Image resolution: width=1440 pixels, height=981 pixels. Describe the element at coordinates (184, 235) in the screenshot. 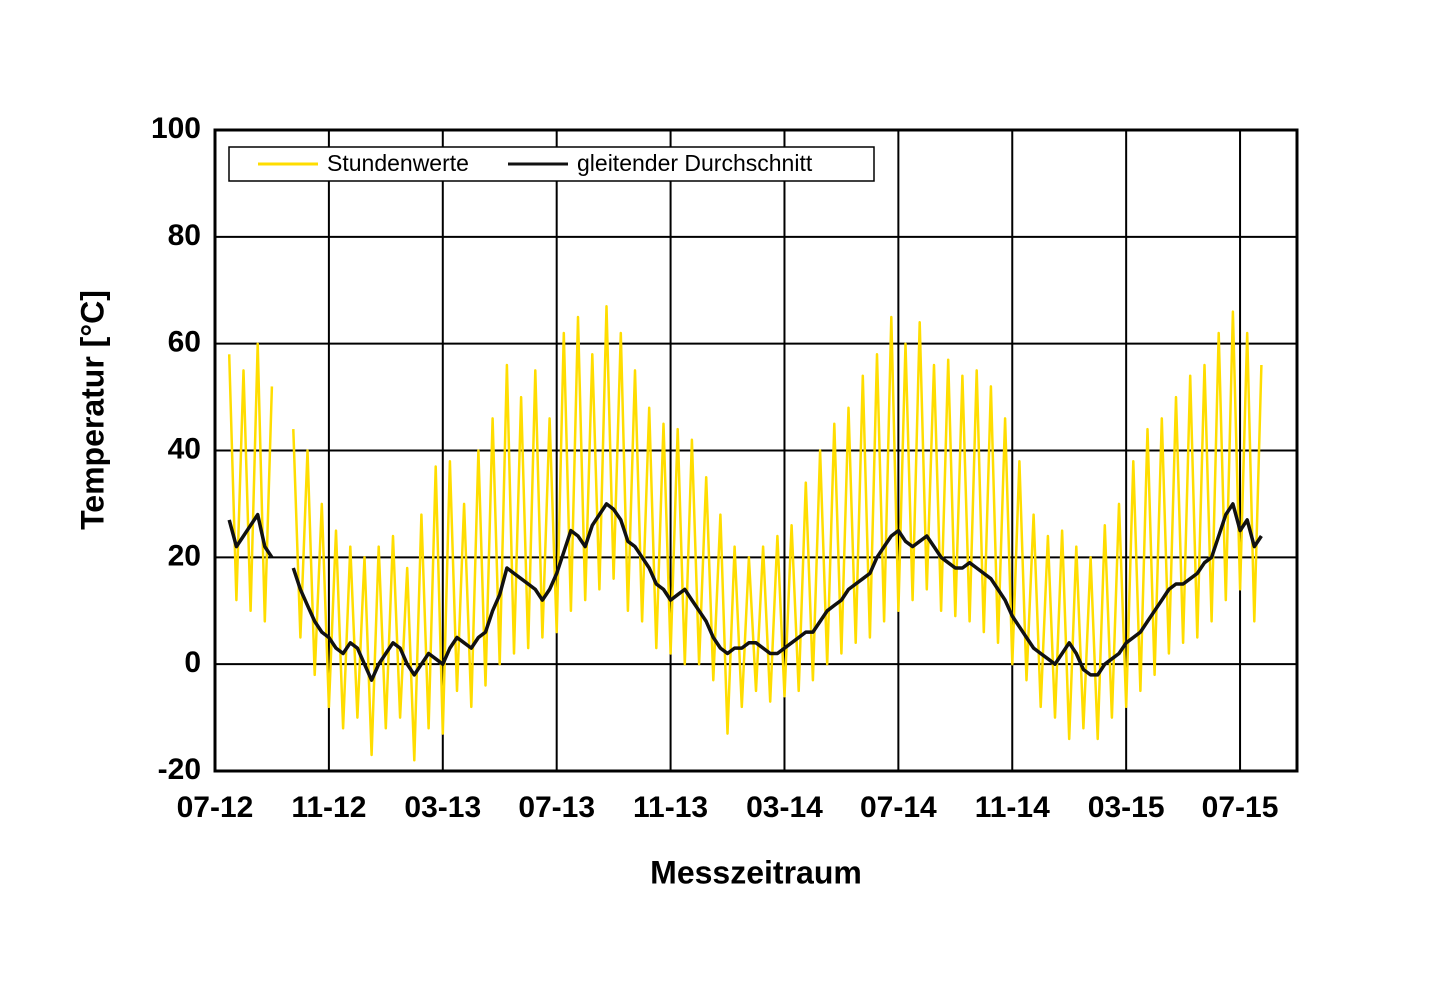

I see `y-tick-label: 80` at that location.